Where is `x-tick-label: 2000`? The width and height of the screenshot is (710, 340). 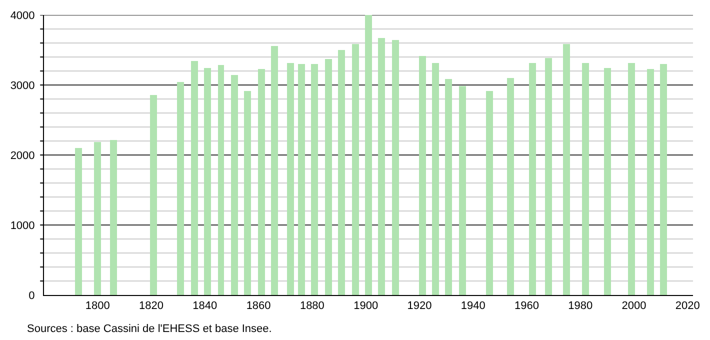
x-tick-label: 2000 is located at coordinates (634, 306).